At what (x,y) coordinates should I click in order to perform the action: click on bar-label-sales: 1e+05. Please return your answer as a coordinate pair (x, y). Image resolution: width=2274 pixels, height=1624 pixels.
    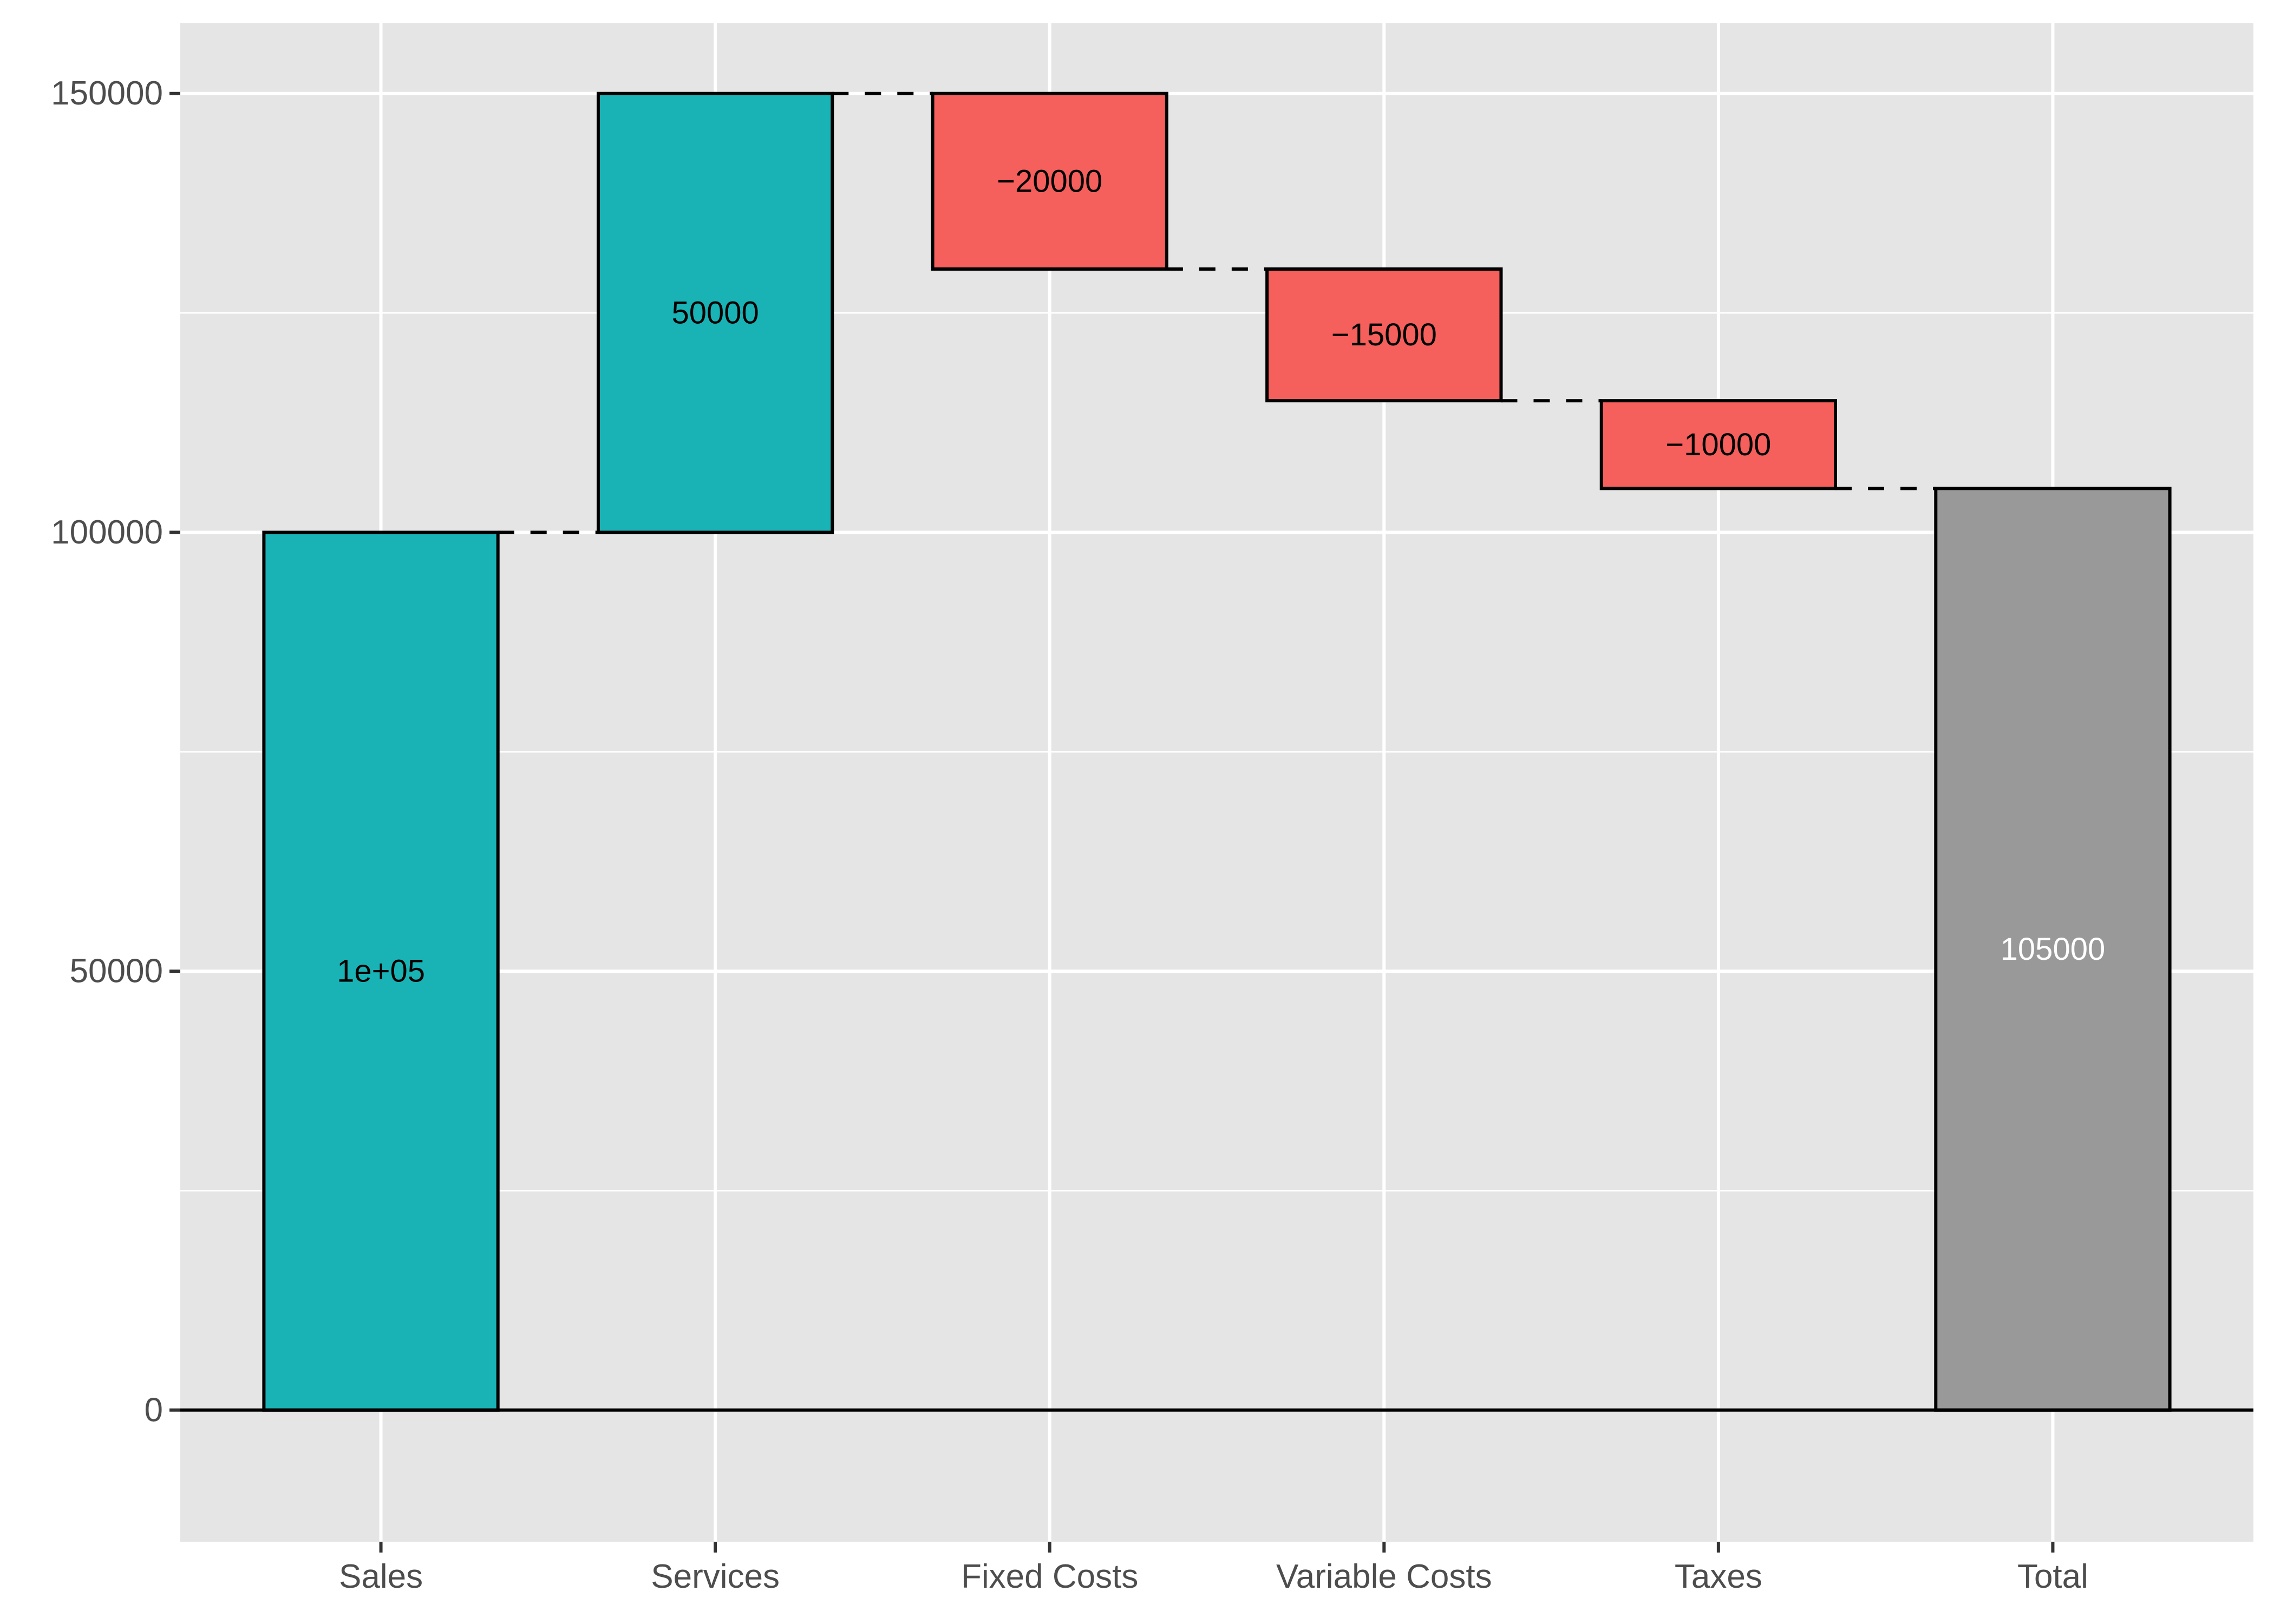
    Looking at the image, I should click on (381, 971).